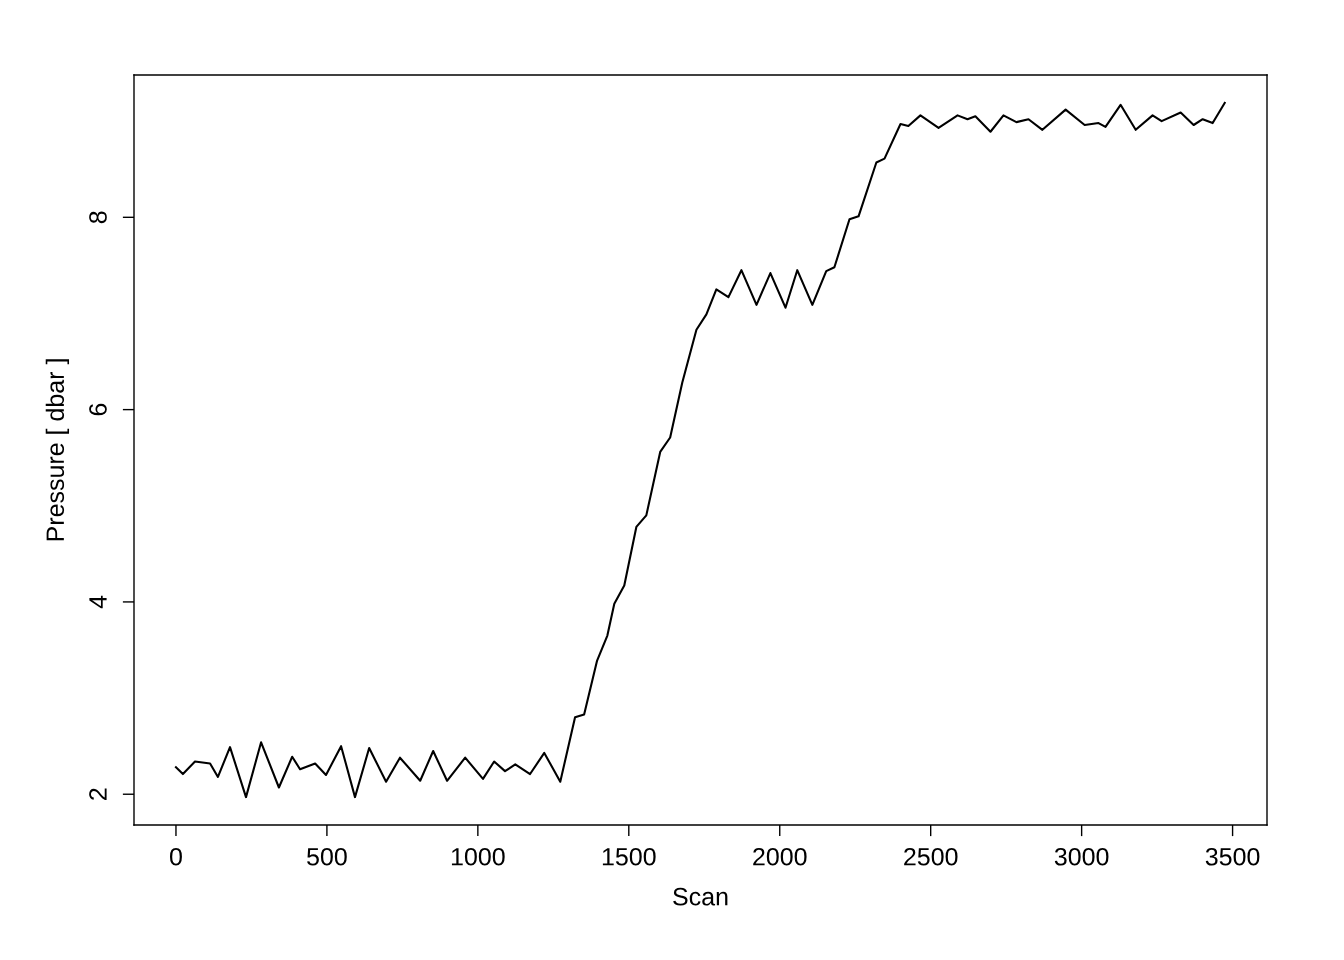 This screenshot has height=960, width=1344. Describe the element at coordinates (478, 856) in the screenshot. I see `x-tick-label: 1000` at that location.